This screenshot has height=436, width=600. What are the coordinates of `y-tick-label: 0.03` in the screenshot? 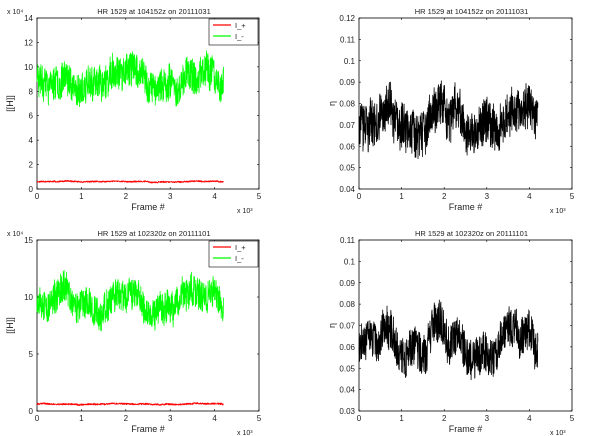 It's located at (347, 411).